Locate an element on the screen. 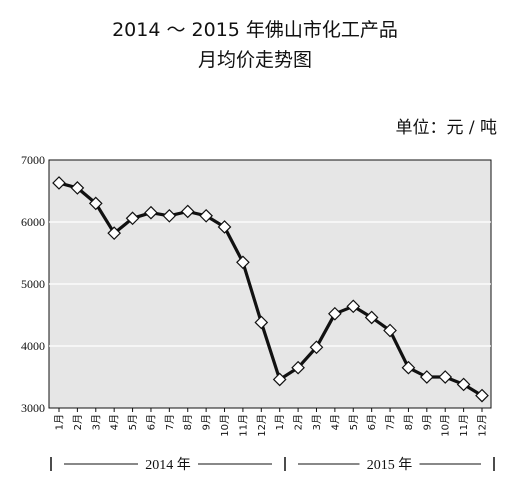 The width and height of the screenshot is (511, 484). y-tick-label: 4000 is located at coordinates (33, 346).